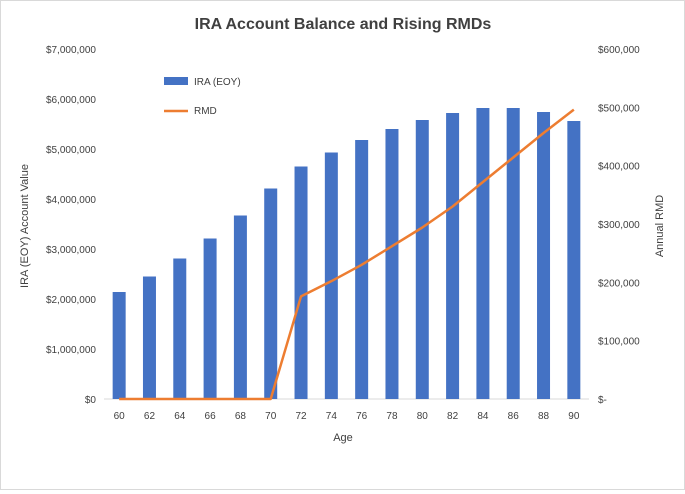  Describe the element at coordinates (660, 226) in the screenshot. I see `y2-axis-title: Annual RMD` at that location.